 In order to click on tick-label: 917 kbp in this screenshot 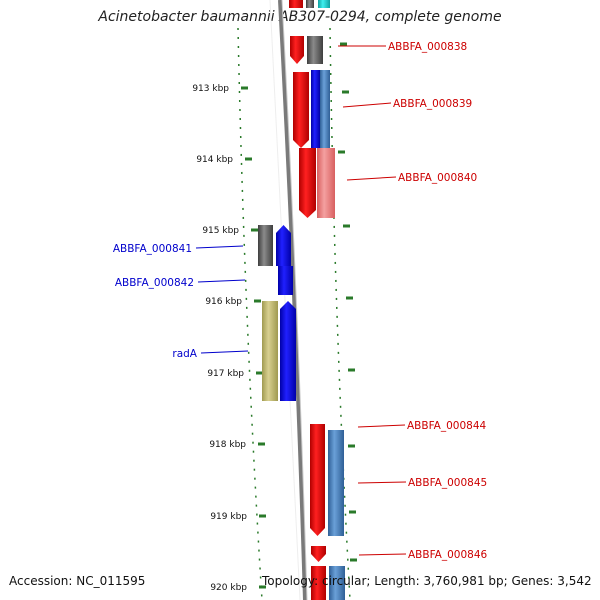, I will do `click(225, 374)`.